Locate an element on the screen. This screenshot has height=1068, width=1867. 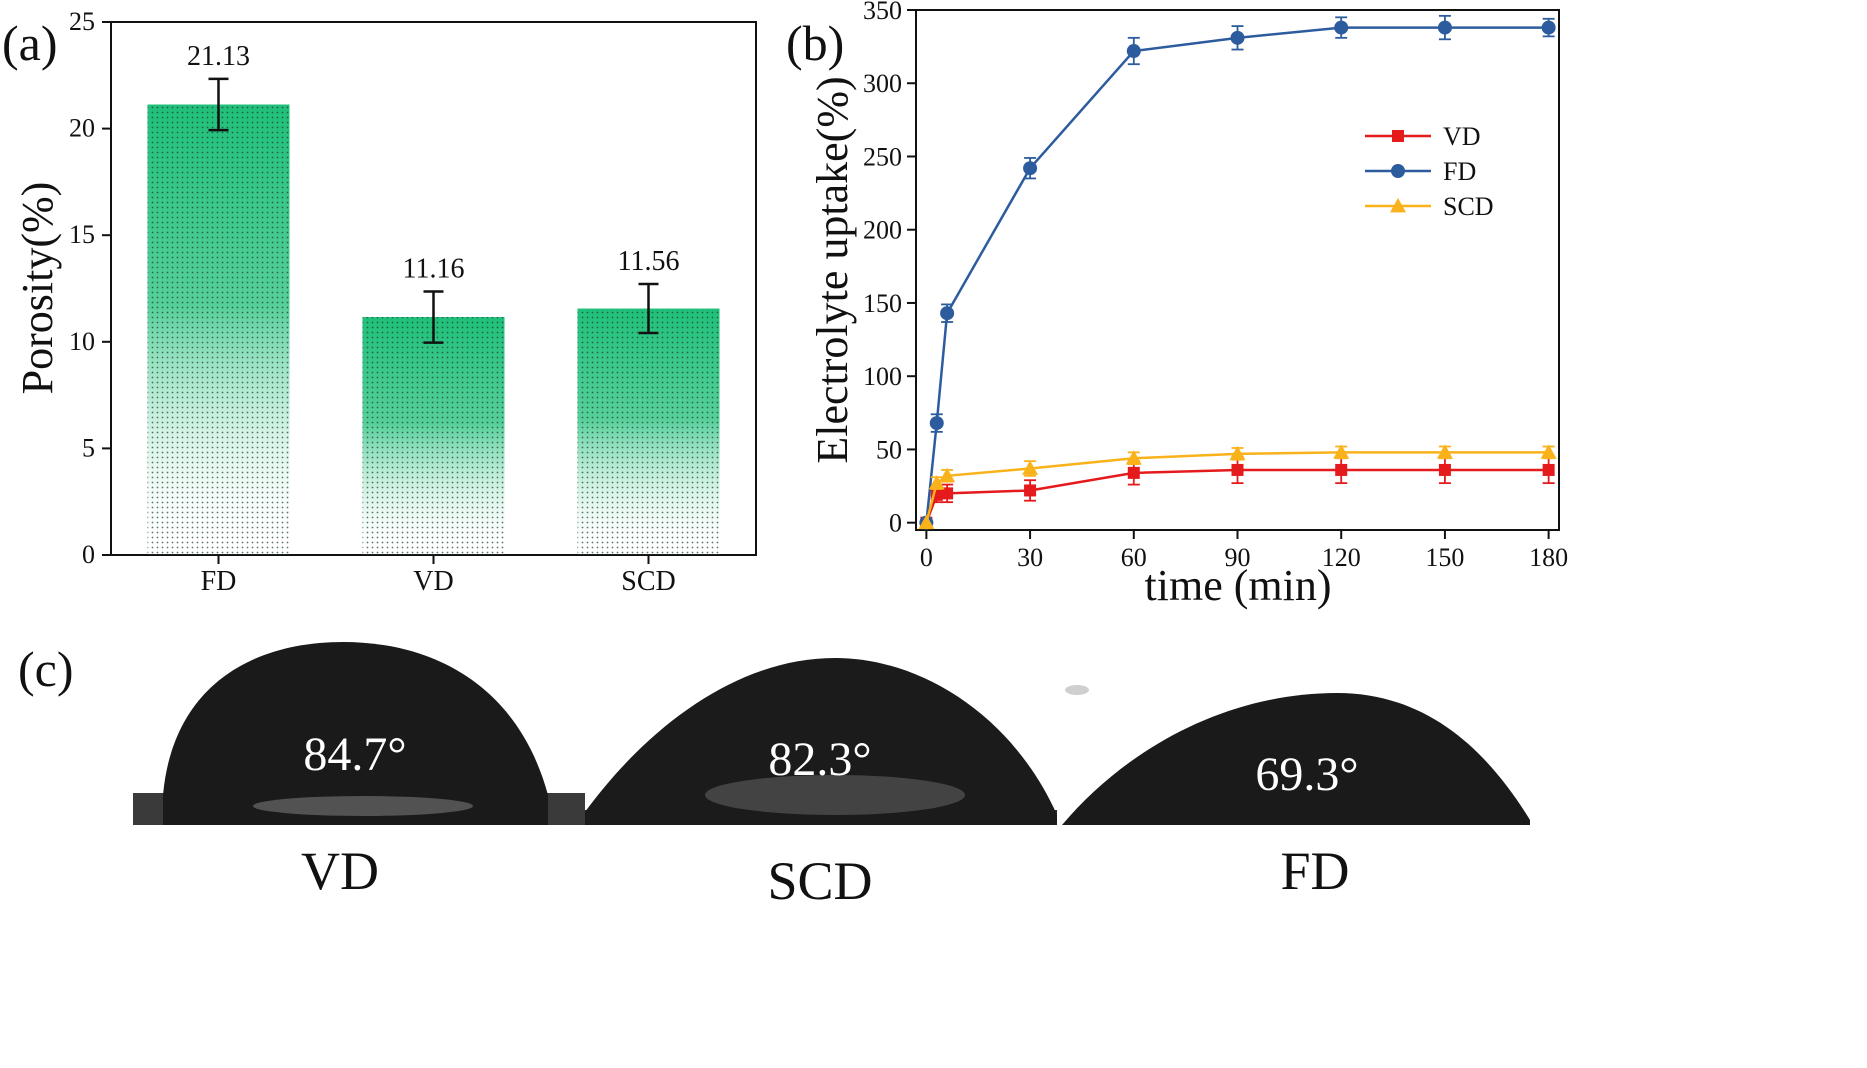
x-tick-label: 120 is located at coordinates (1341, 557).